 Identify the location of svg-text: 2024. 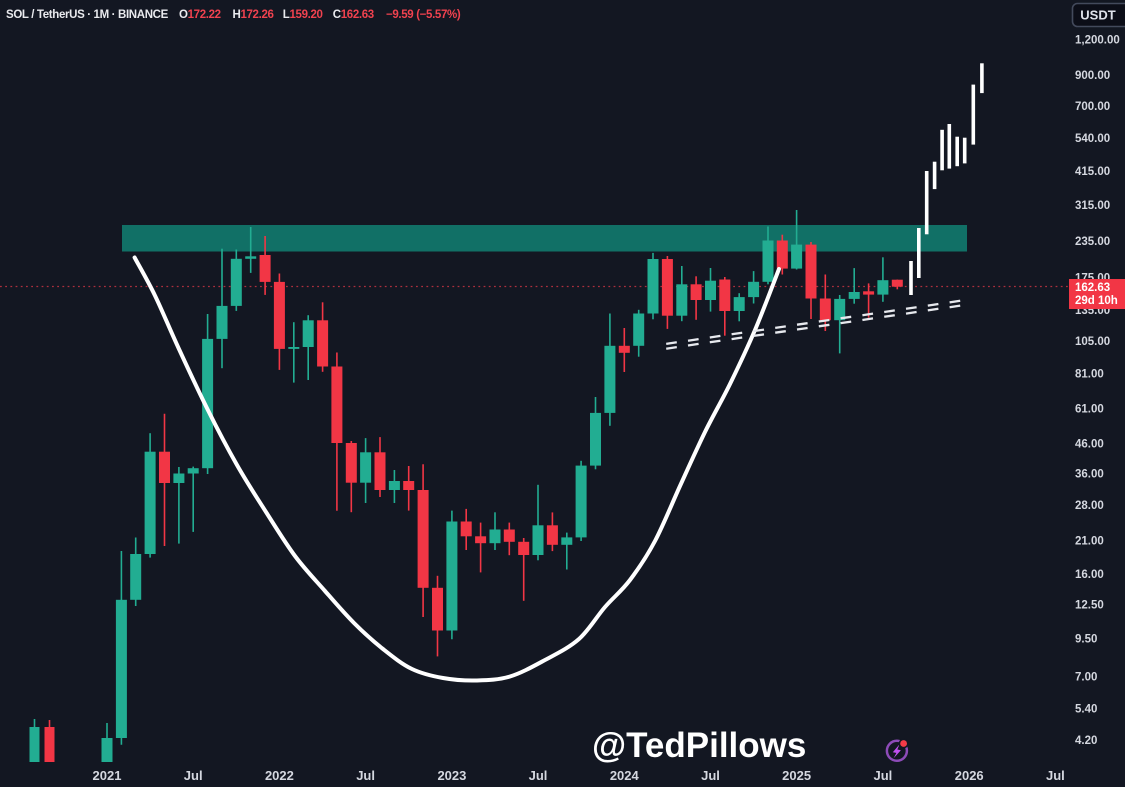
(625, 775).